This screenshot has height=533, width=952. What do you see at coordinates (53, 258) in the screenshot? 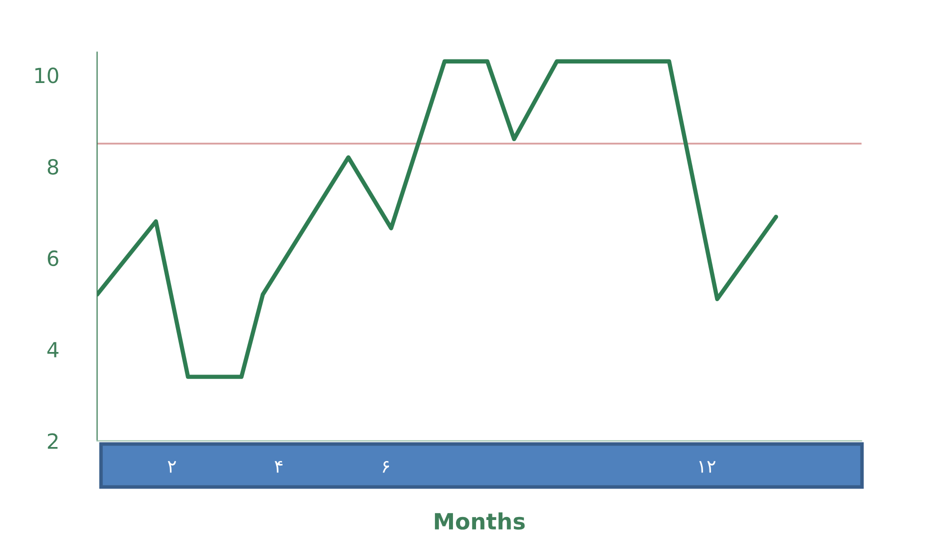
I see `y-tick-label: 6` at bounding box center [53, 258].